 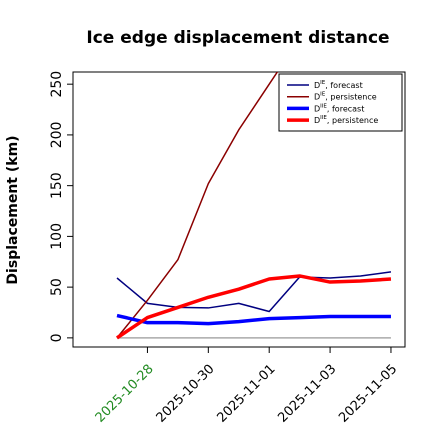 I want to click on x-tick-label: 2025-11-03, so click(x=307, y=394).